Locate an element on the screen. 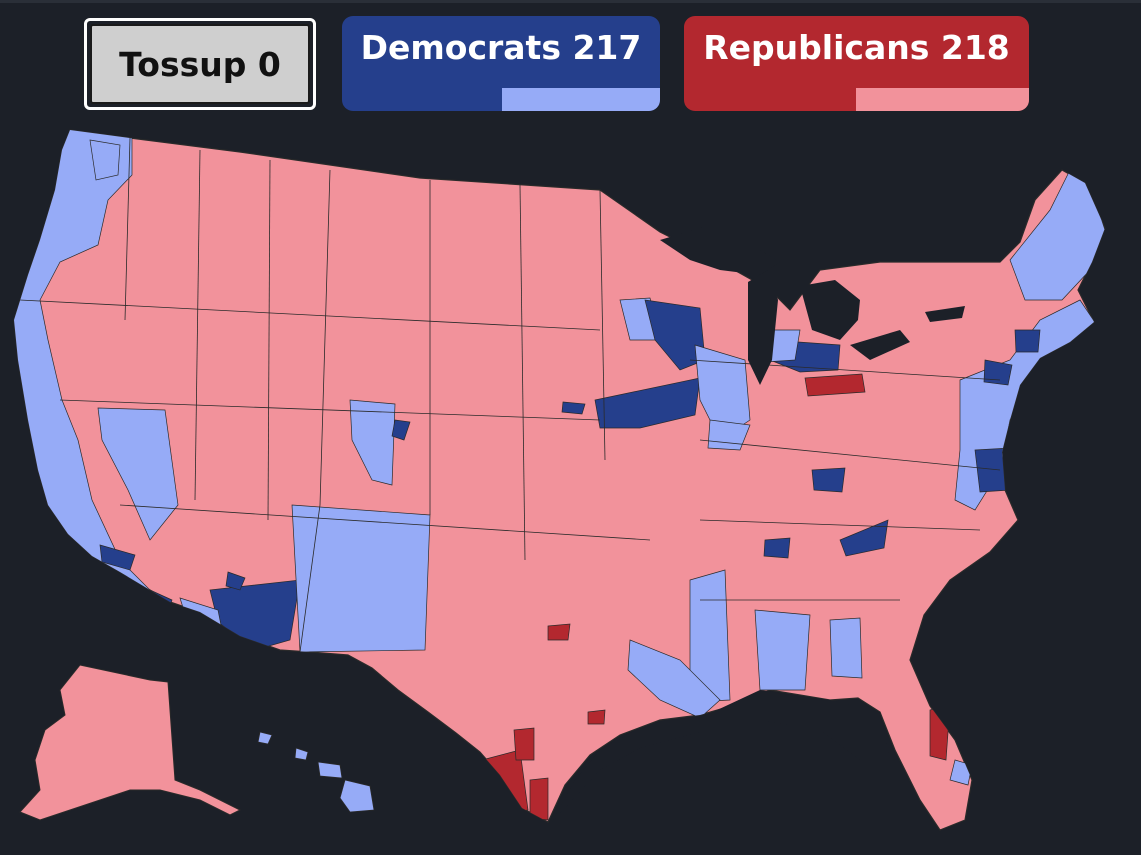 This screenshot has width=1141, height=855. republicans-label: Republicans 218 is located at coordinates (856, 47).